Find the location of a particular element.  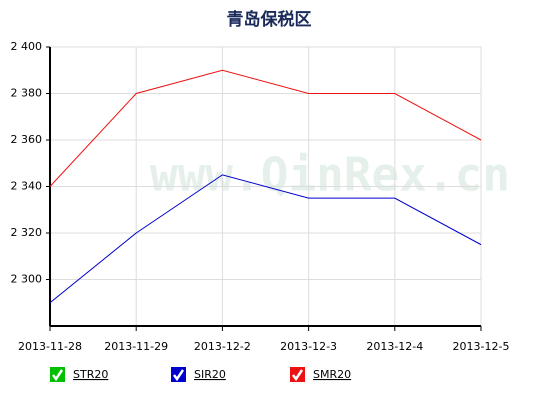

x-tick-label: 2013-11-28 is located at coordinates (50, 346).